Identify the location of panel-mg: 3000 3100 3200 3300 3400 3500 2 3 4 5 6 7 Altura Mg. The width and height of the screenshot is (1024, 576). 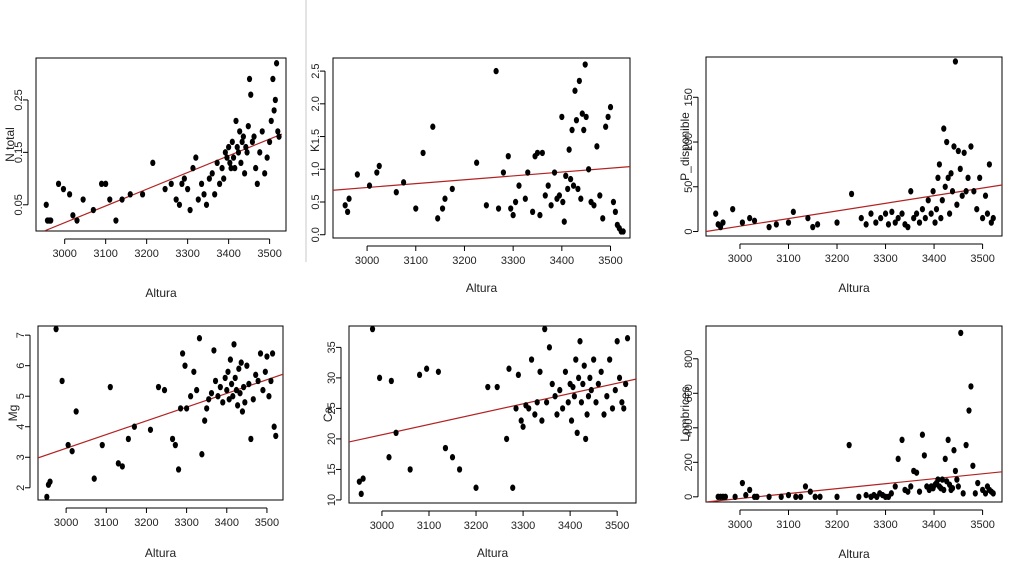
(145, 442).